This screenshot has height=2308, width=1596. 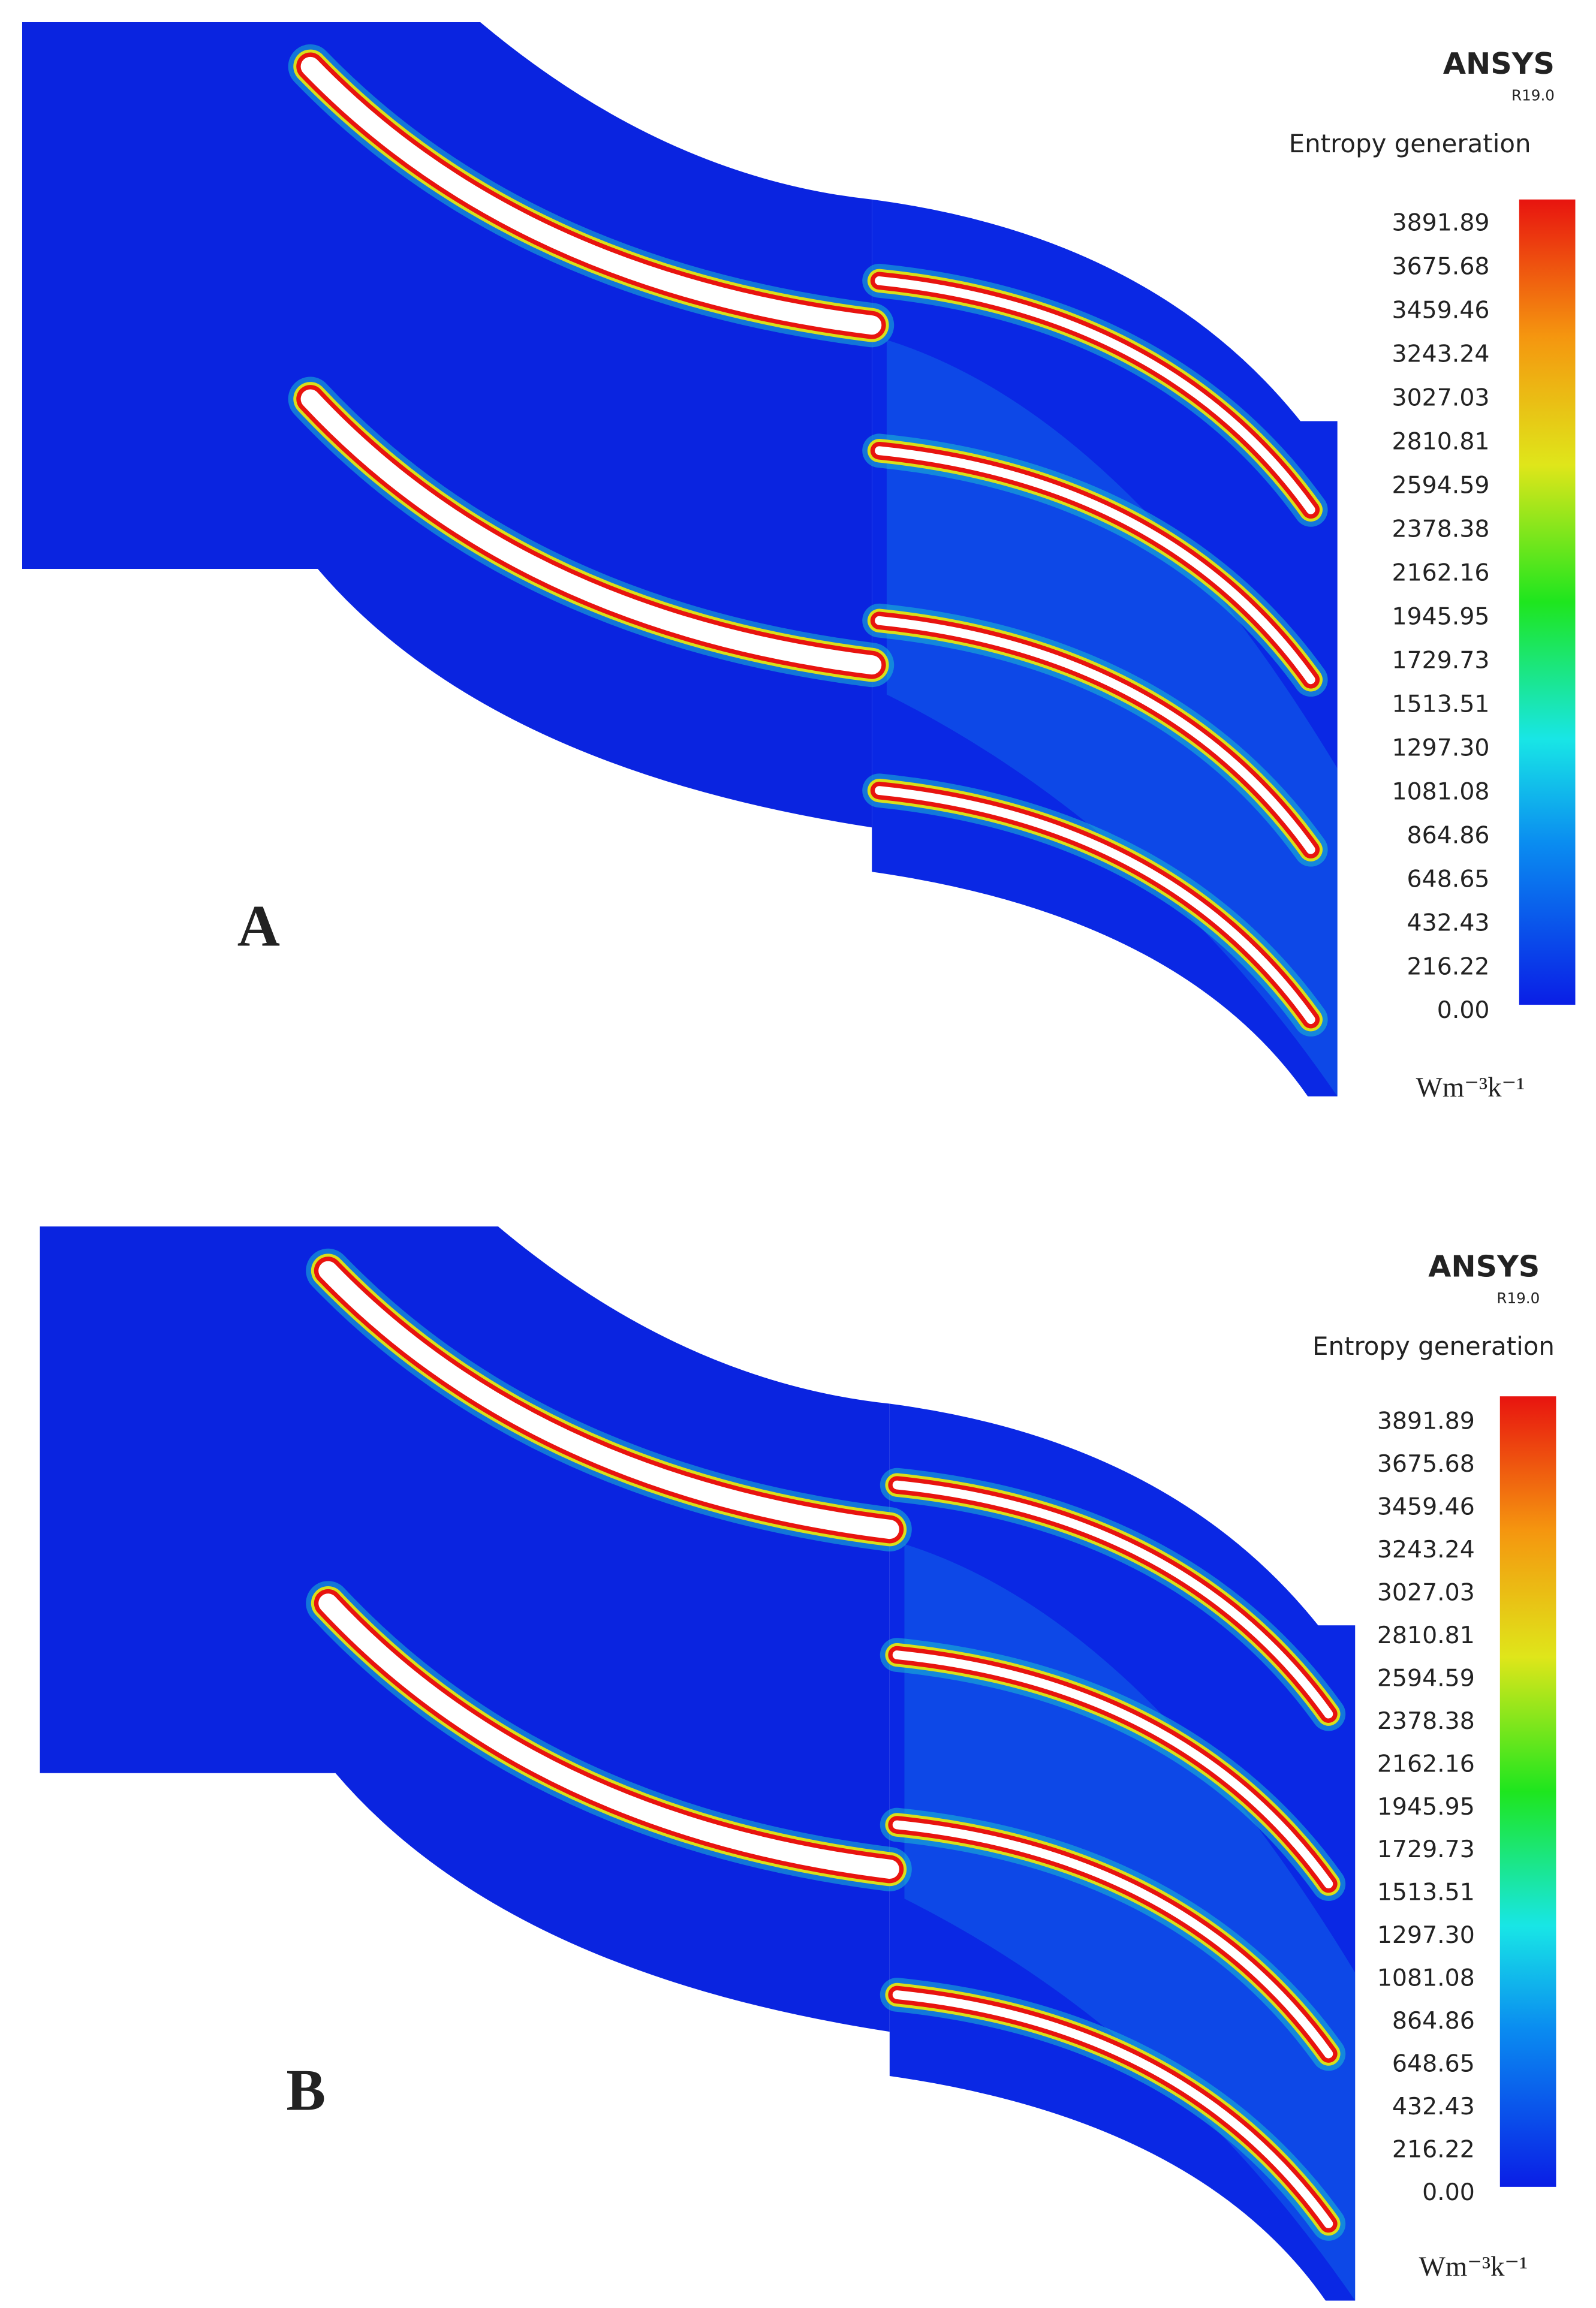 What do you see at coordinates (258, 926) in the screenshot?
I see `panel-label: A` at bounding box center [258, 926].